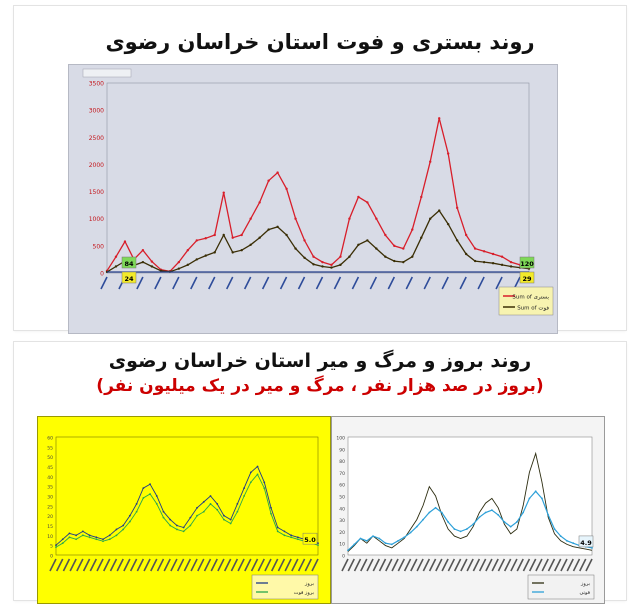 The width and height of the screenshot is (640, 604). What do you see at coordinates (309, 584) in the screenshot?
I see `chart2-legend-label-1: بروز` at bounding box center [309, 584].